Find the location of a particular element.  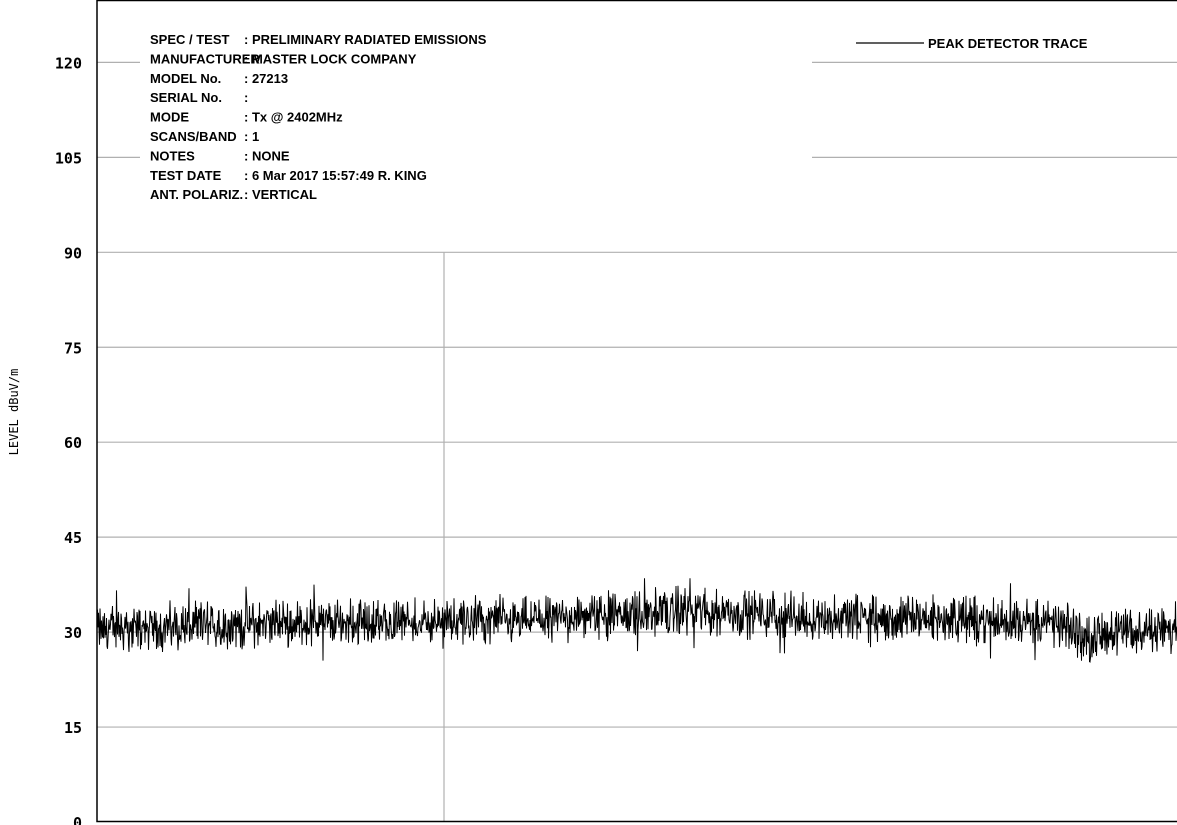

header-key: TEST DATE is located at coordinates (186, 175).